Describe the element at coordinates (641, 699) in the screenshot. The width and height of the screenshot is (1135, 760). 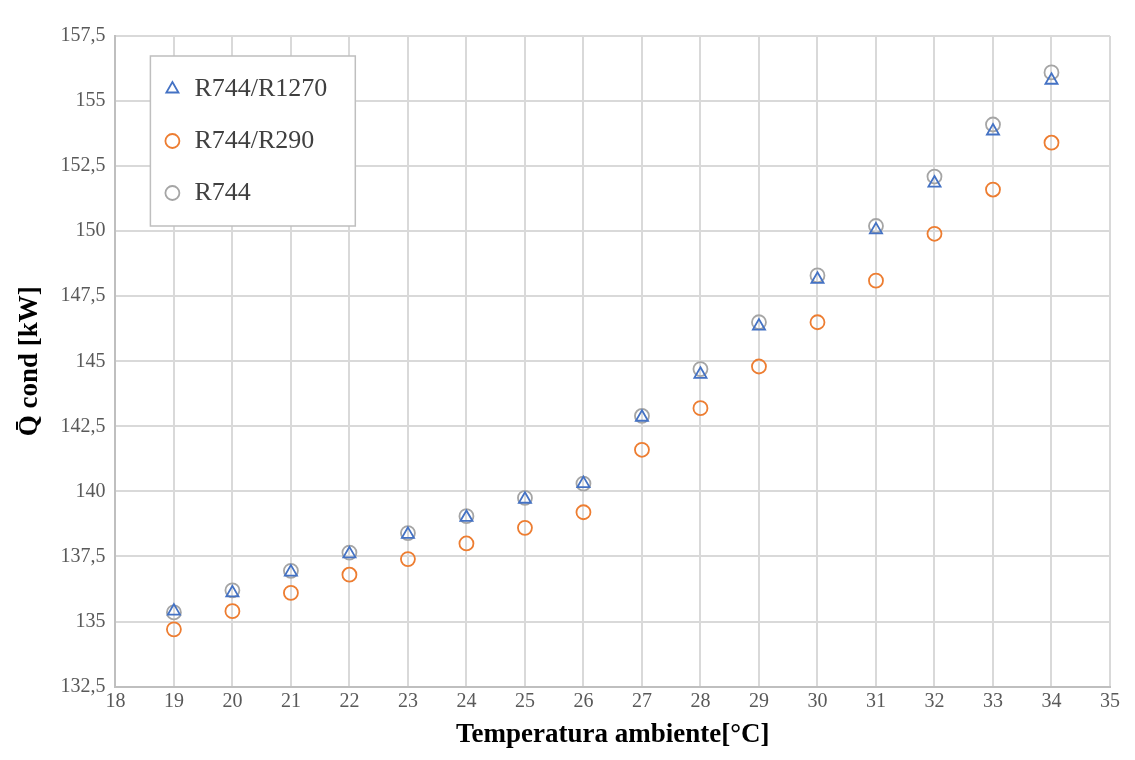
I see `x-tick-label: 27` at that location.